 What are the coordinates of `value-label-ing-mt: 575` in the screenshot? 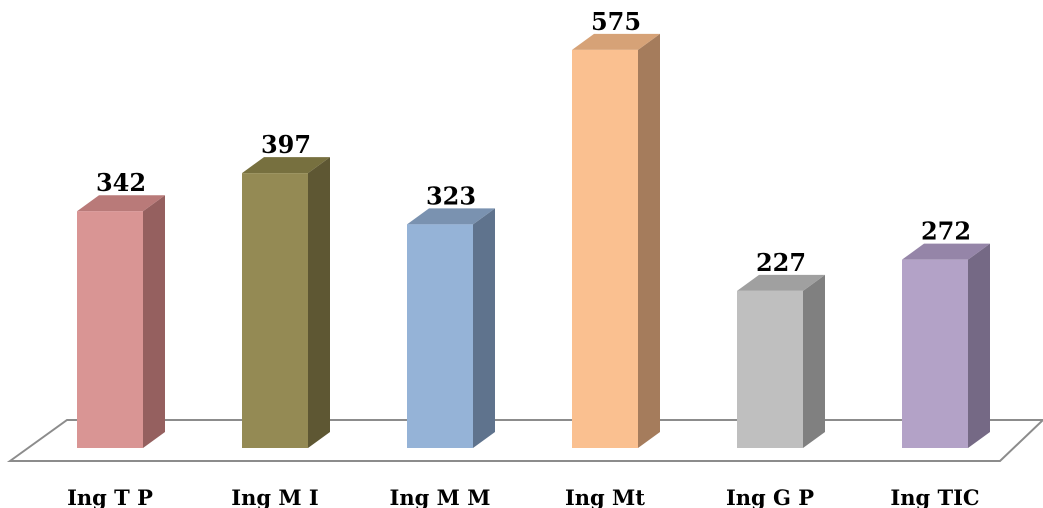 It's located at (616, 21).